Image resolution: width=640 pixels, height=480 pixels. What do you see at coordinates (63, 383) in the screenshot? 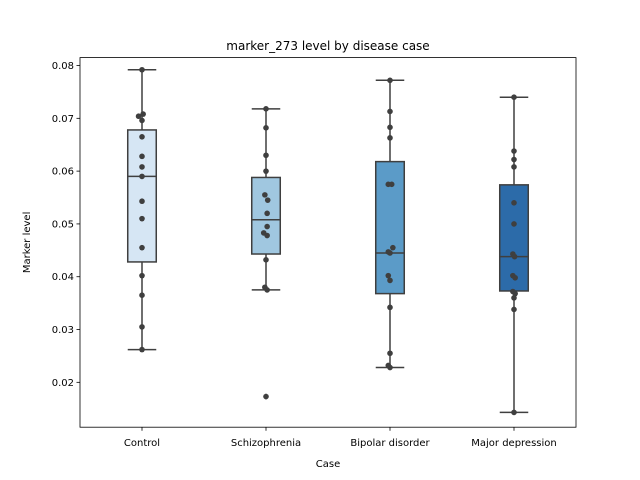
I see `y-tick-label: 0.02` at bounding box center [63, 383].